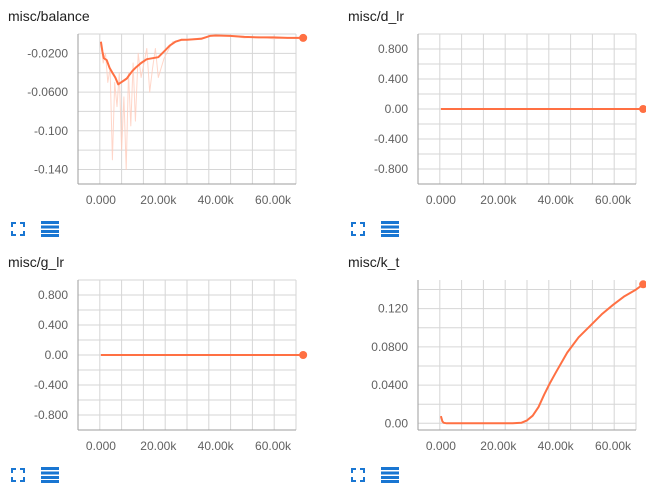 The image size is (646, 492). I want to click on y-tick-label: -0.100, so click(51, 131).